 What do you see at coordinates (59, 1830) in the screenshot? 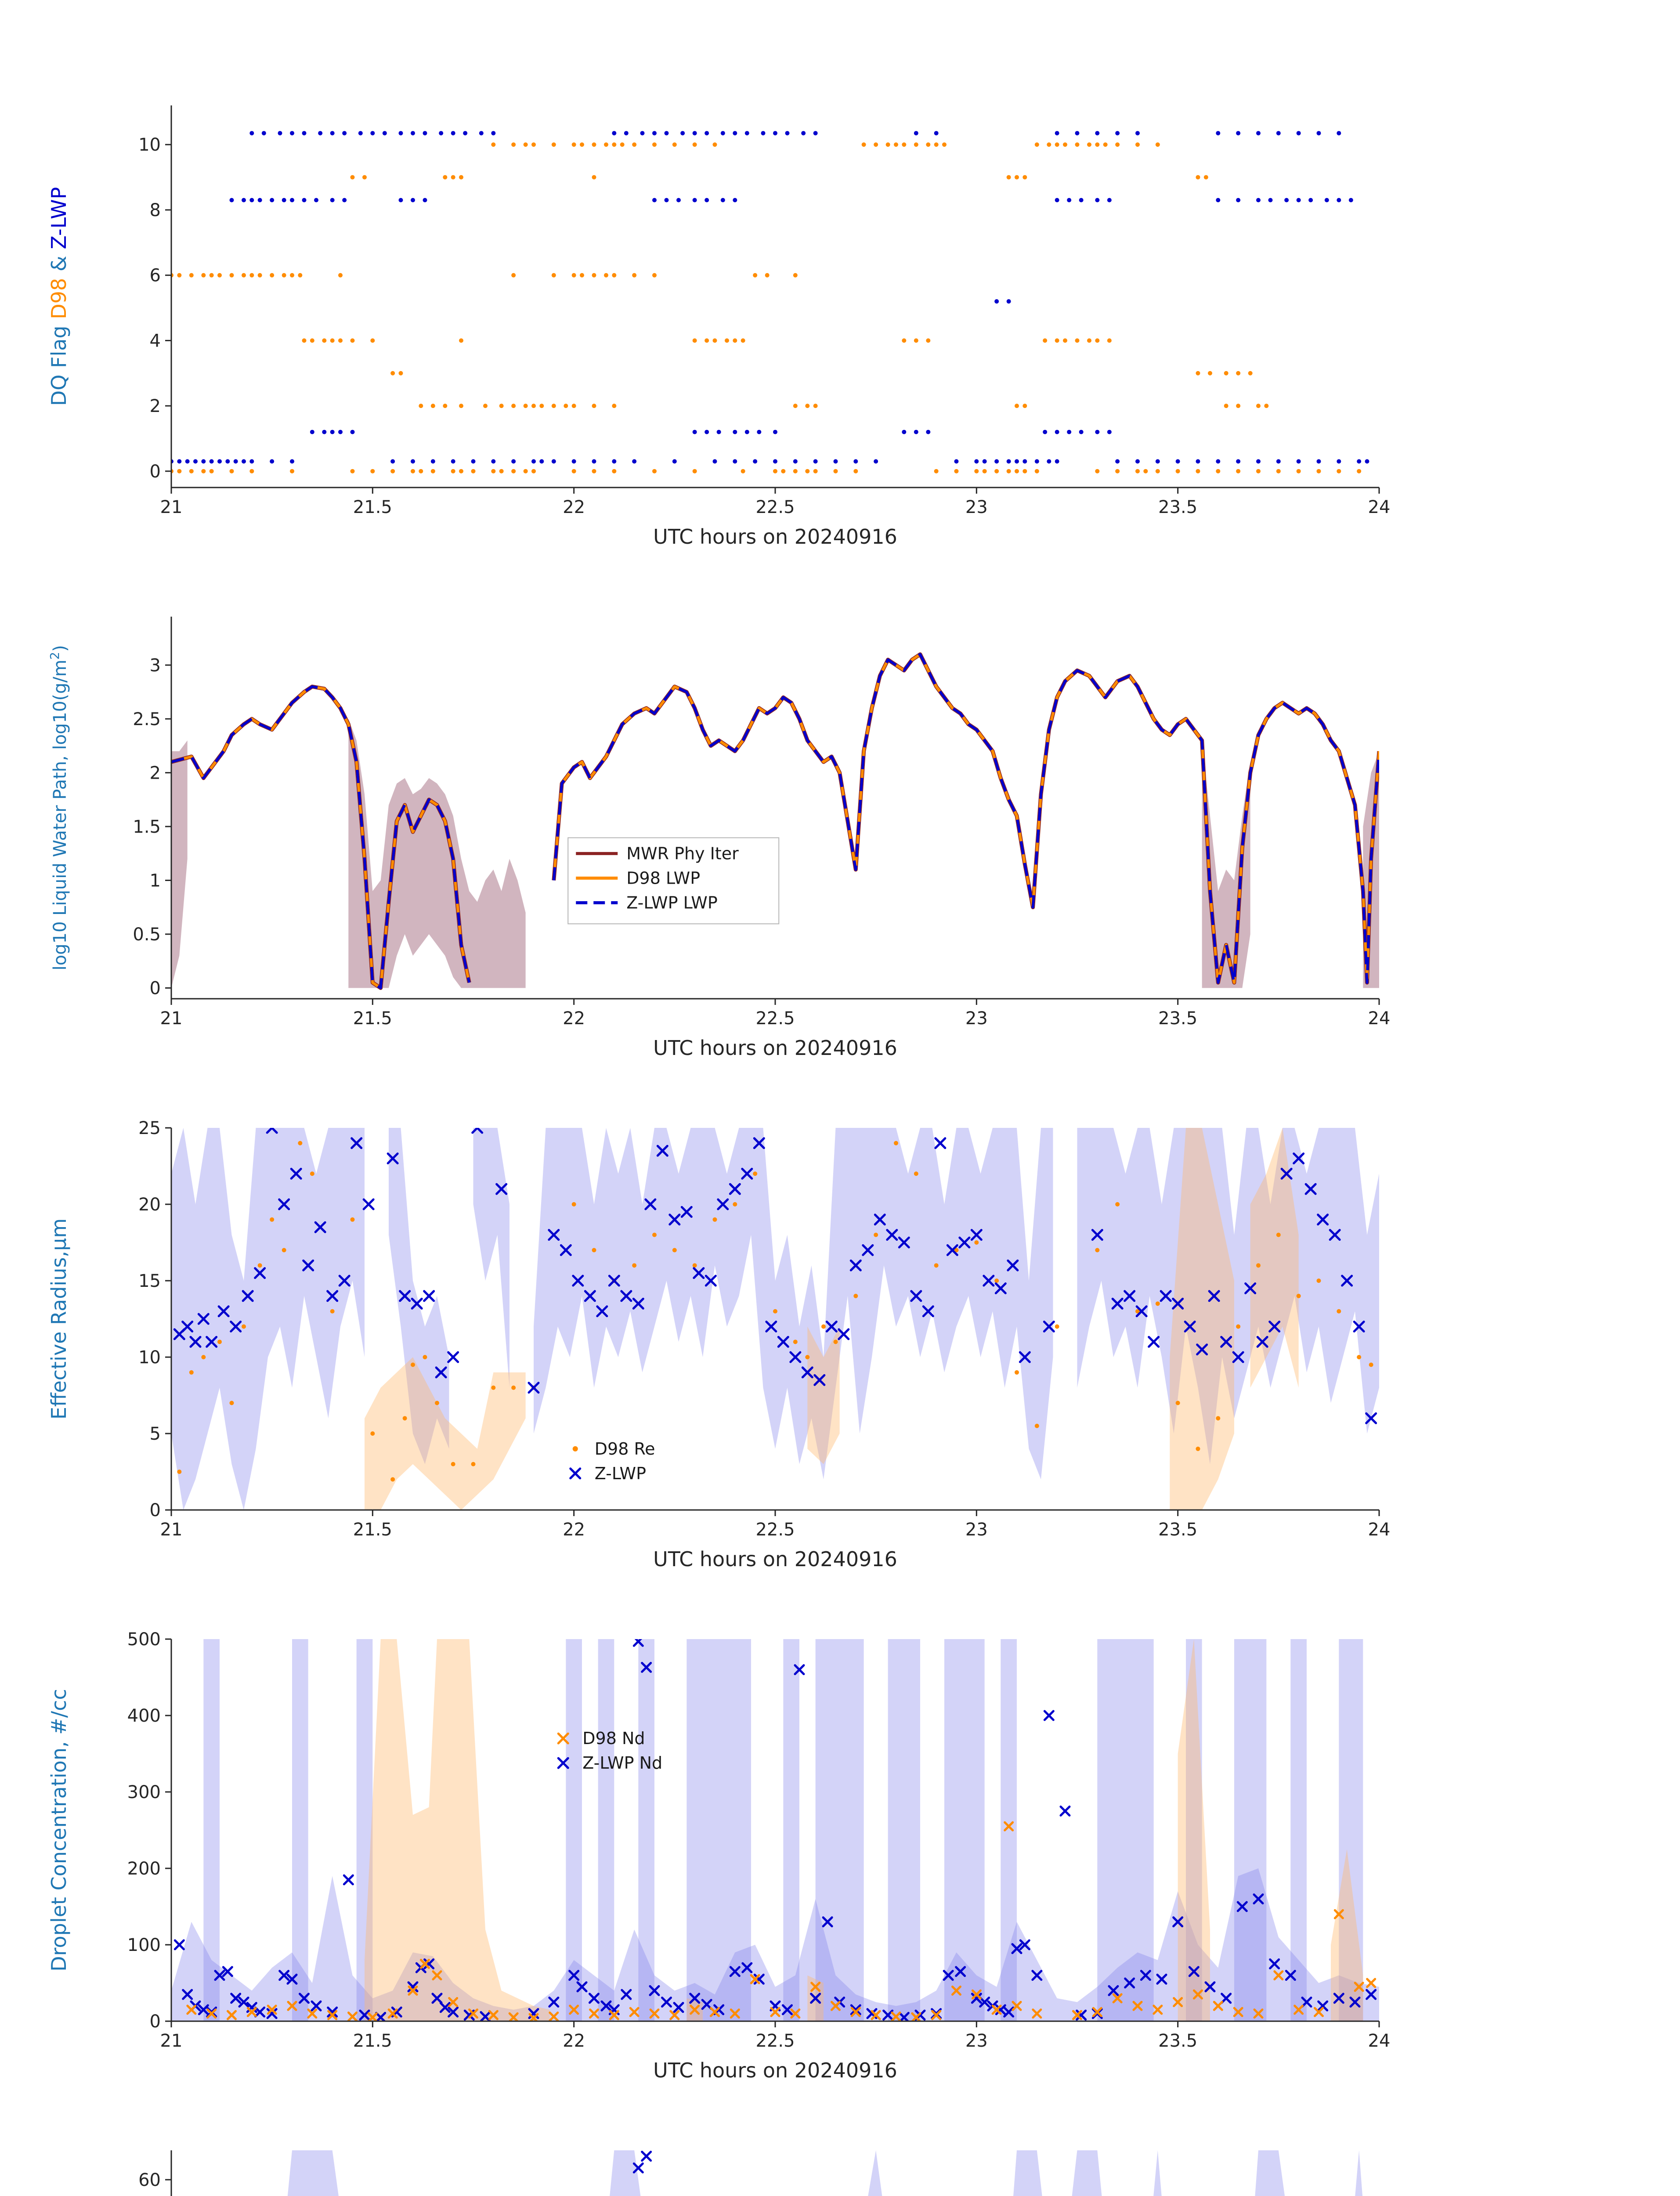
I see `svg-text: Droplet Concentration, #/cc` at bounding box center [59, 1830].